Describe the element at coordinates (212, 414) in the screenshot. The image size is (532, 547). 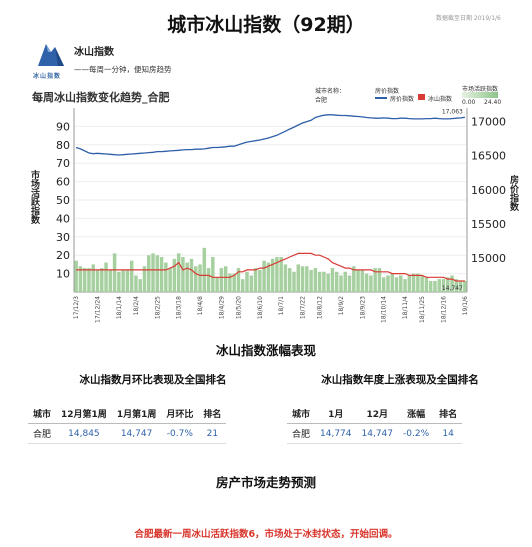
I see `col-header: 排名` at that location.